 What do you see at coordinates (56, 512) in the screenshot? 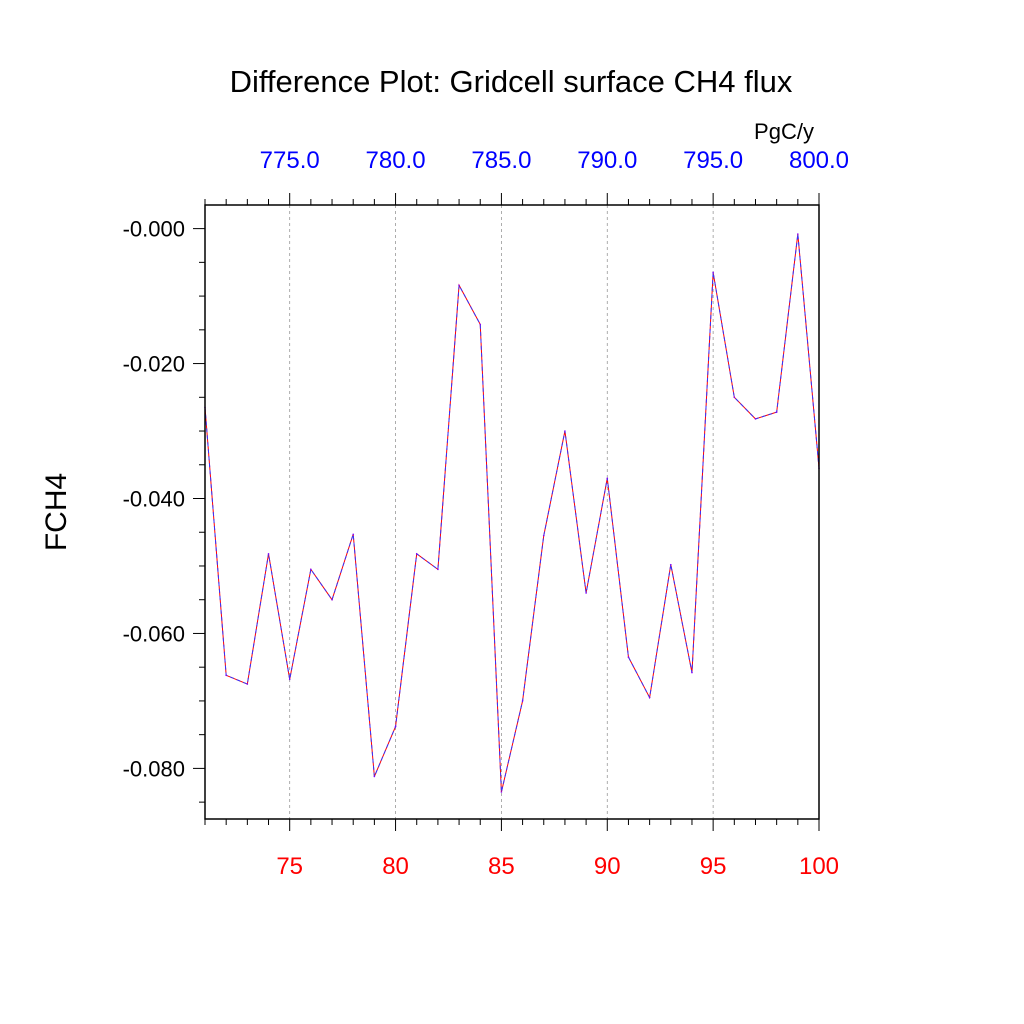
I see `y-axis-label: FCH4` at bounding box center [56, 512].